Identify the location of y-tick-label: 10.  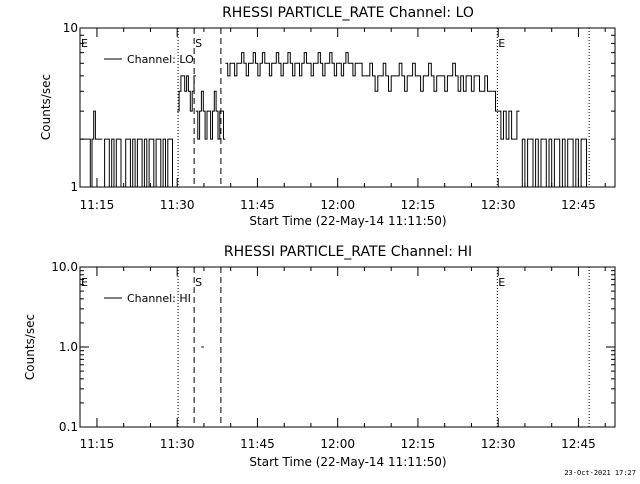
(70, 28).